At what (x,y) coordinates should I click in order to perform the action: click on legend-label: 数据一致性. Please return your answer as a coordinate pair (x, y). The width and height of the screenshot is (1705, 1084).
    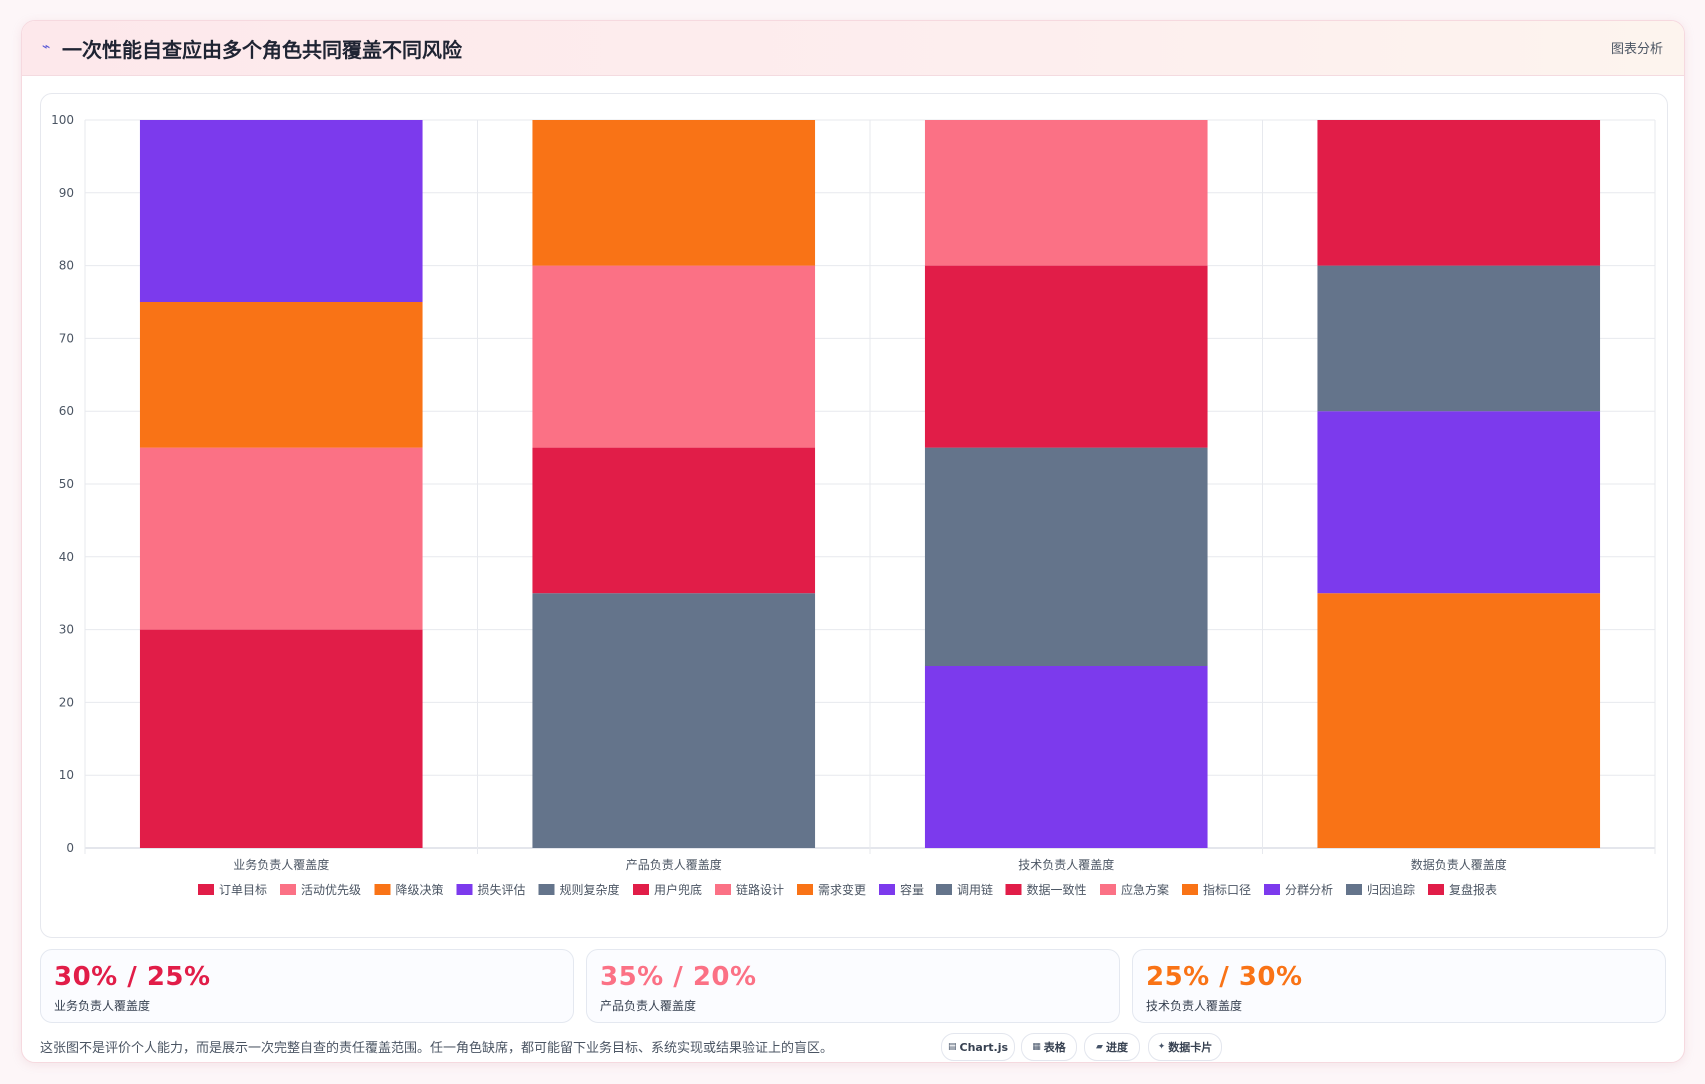
    Looking at the image, I should click on (1057, 889).